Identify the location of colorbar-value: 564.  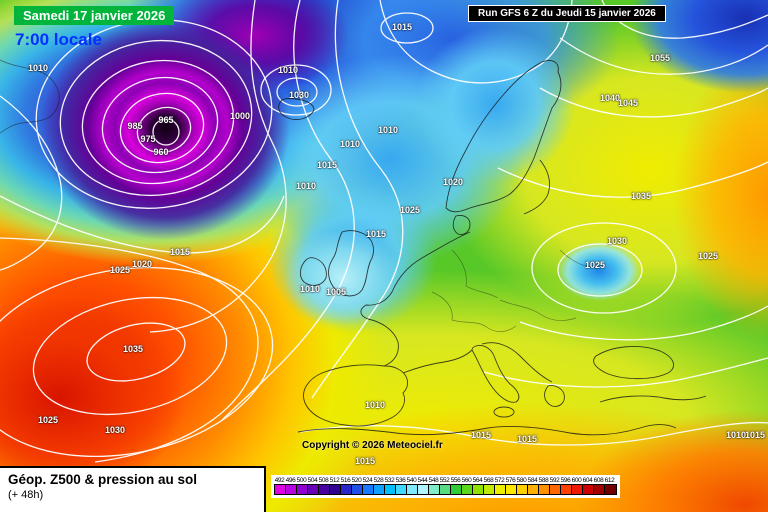
(477, 480).